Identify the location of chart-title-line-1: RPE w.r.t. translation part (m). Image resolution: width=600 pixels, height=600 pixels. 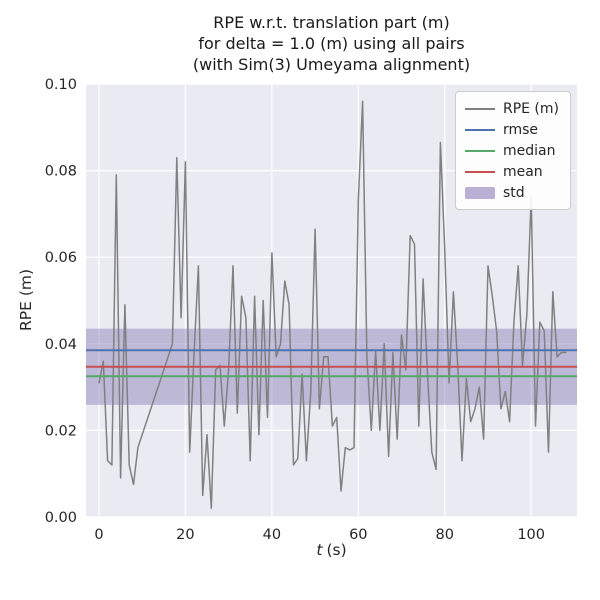
(331, 22).